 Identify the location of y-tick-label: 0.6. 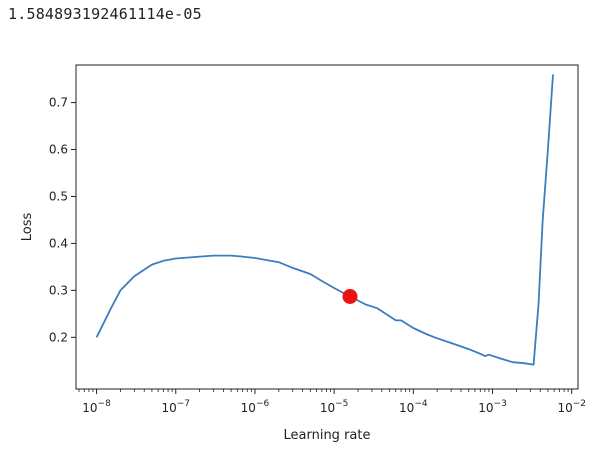
(58, 150).